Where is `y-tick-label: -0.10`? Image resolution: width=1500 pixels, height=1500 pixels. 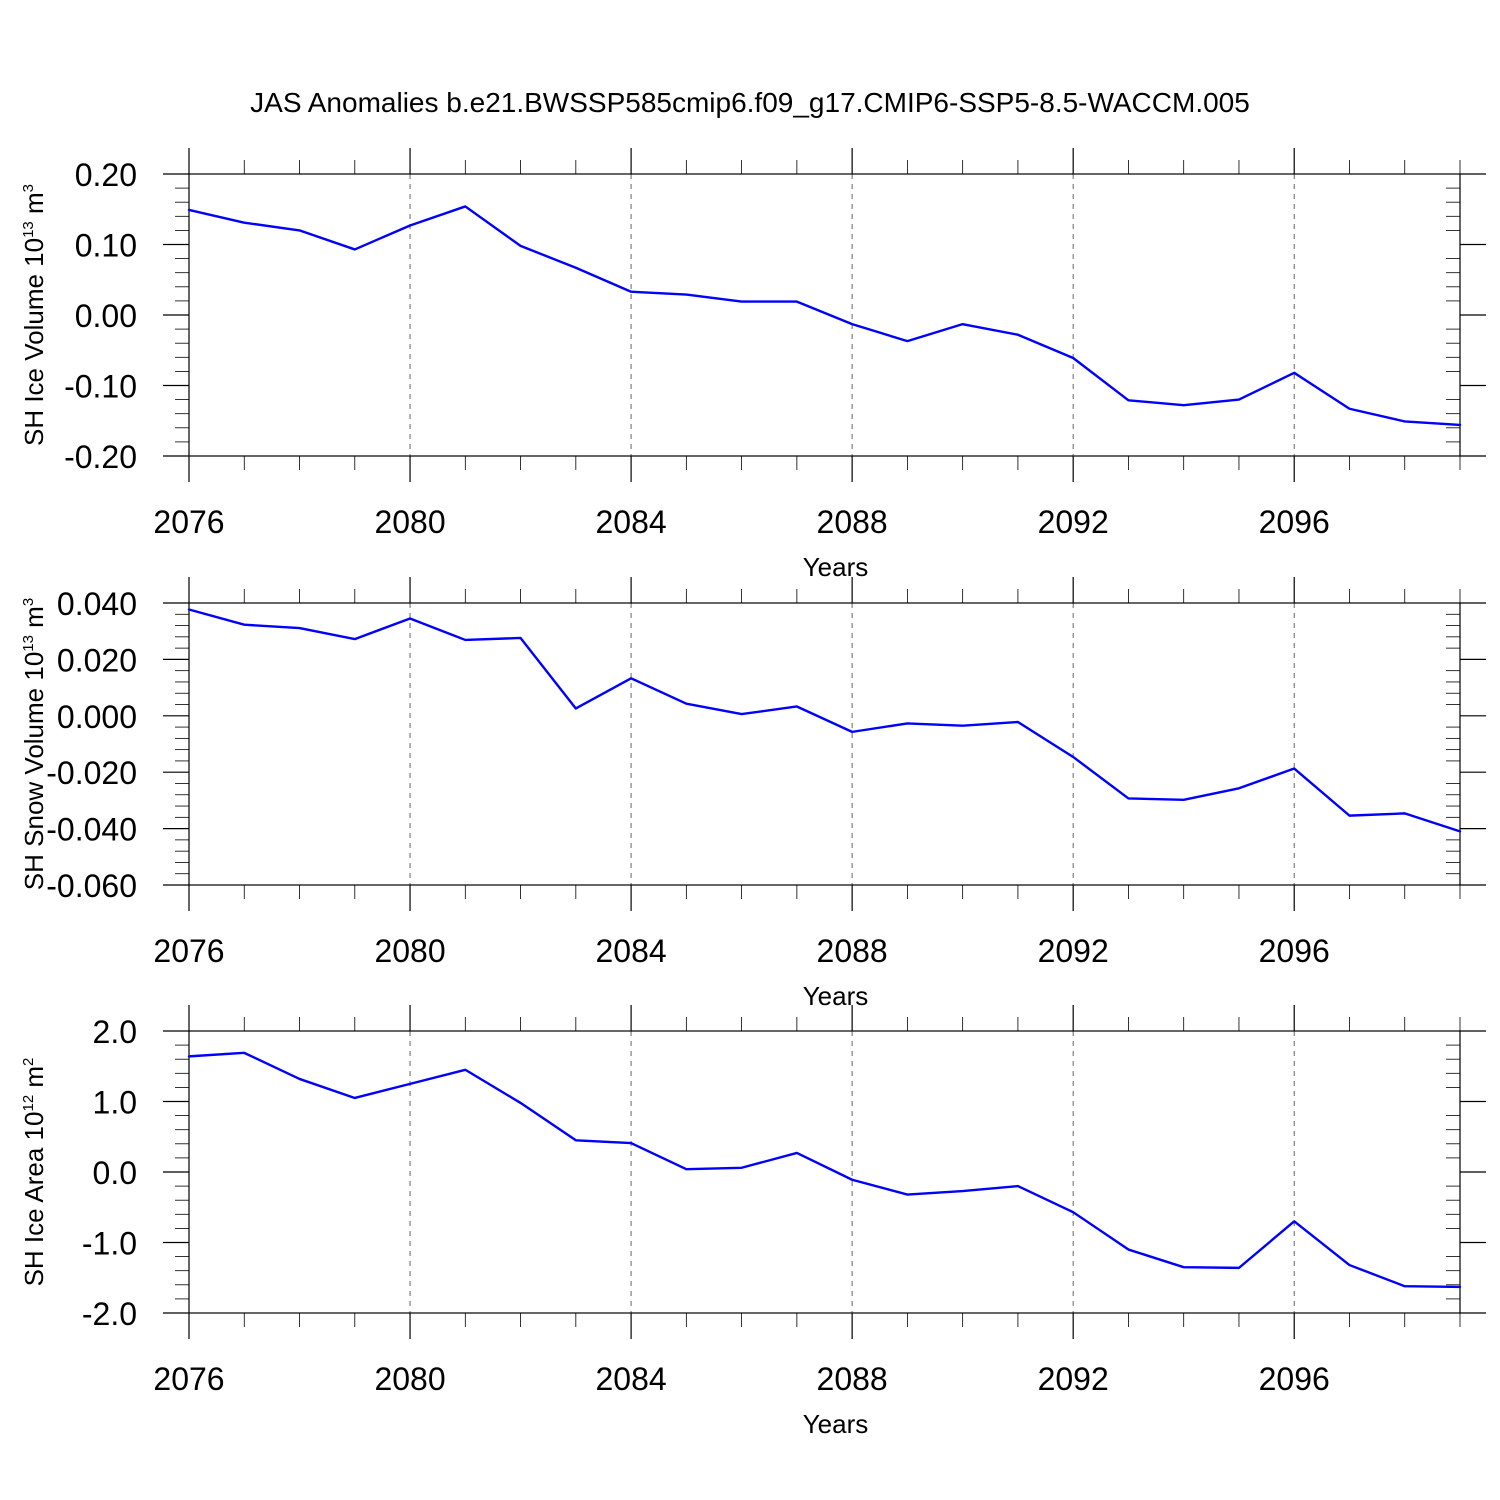 y-tick-label: -0.10 is located at coordinates (100, 387).